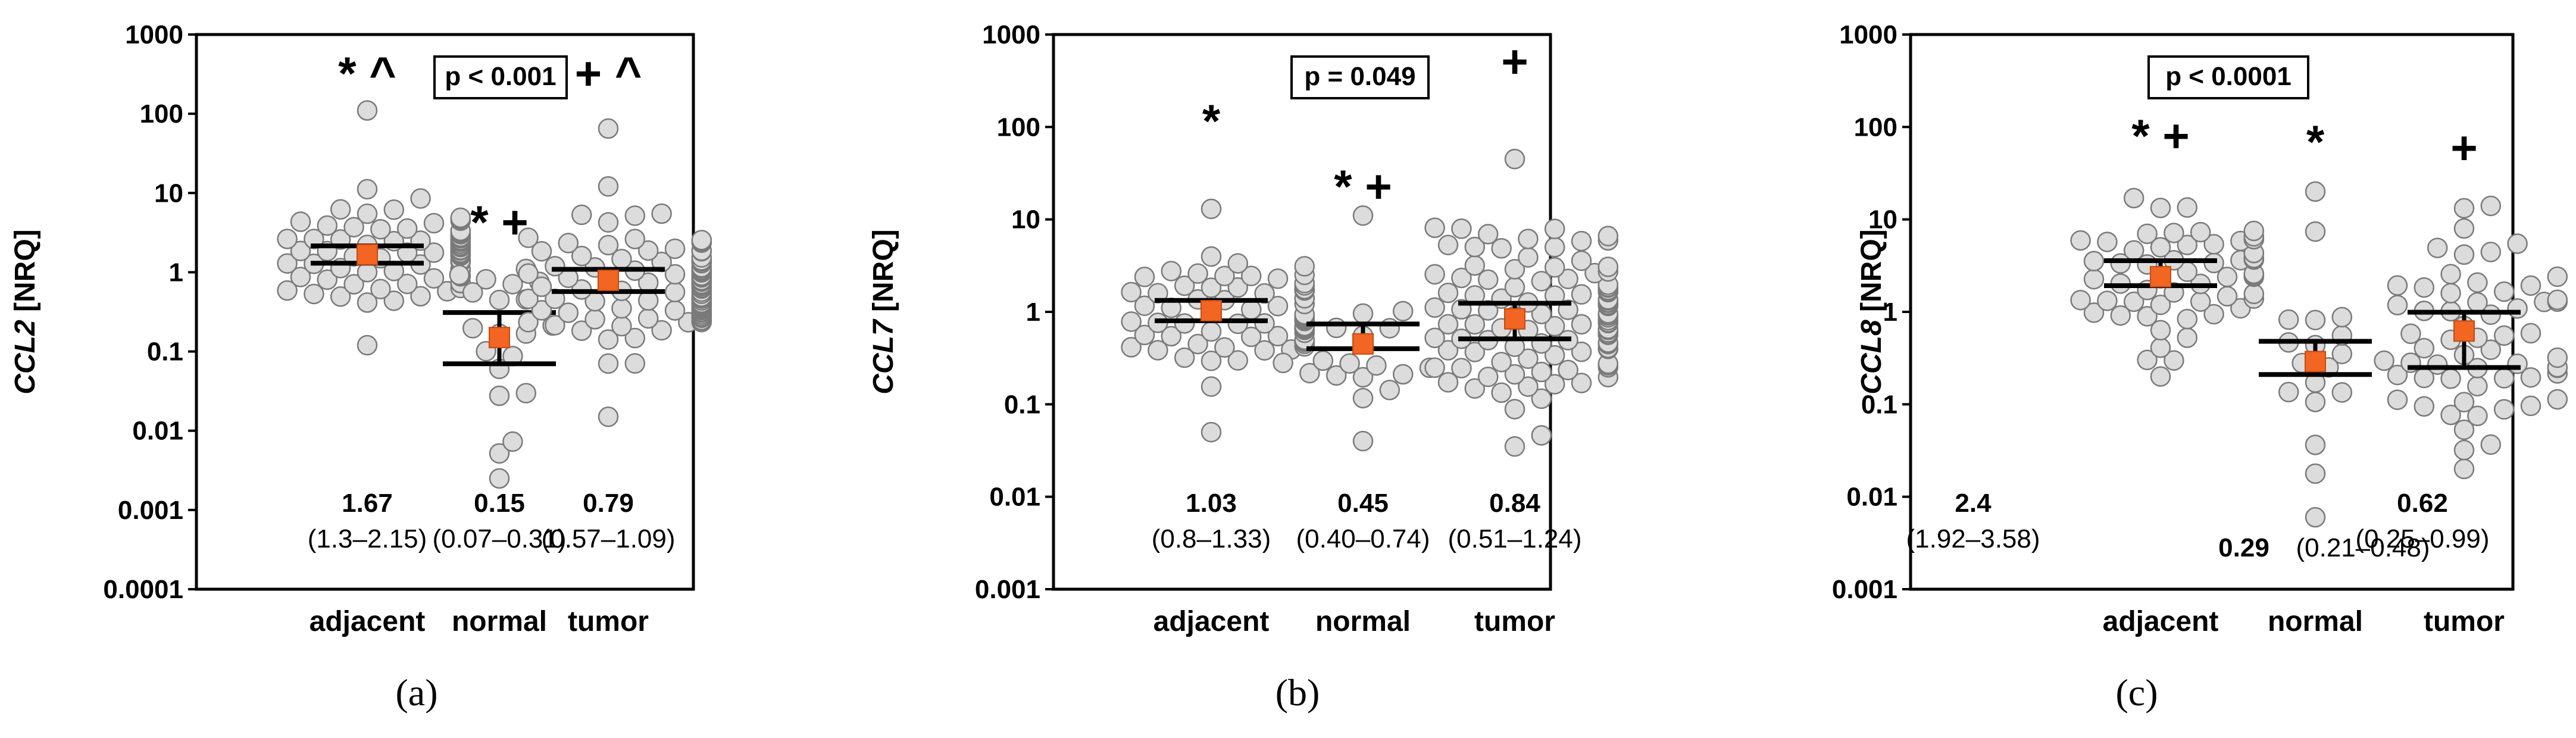 The height and width of the screenshot is (738, 2576). Describe the element at coordinates (883, 312) in the screenshot. I see `y-axis-label: CCL7 [NRQ]` at that location.